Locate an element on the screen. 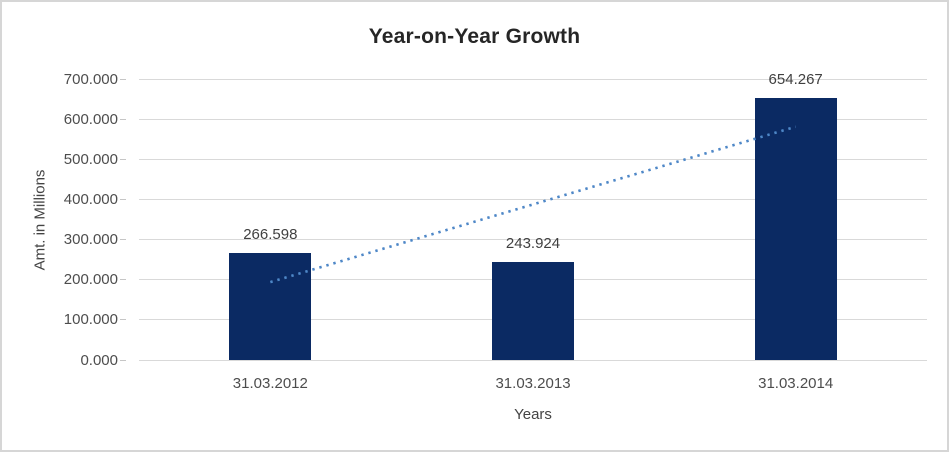 The image size is (949, 452). y-tick-label: 100.000 is located at coordinates (90, 320).